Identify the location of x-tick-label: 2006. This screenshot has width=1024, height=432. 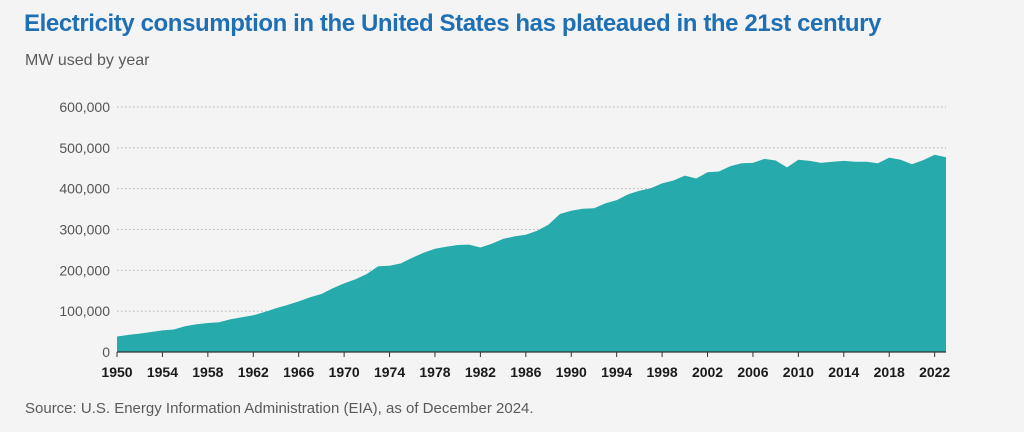
(752, 372).